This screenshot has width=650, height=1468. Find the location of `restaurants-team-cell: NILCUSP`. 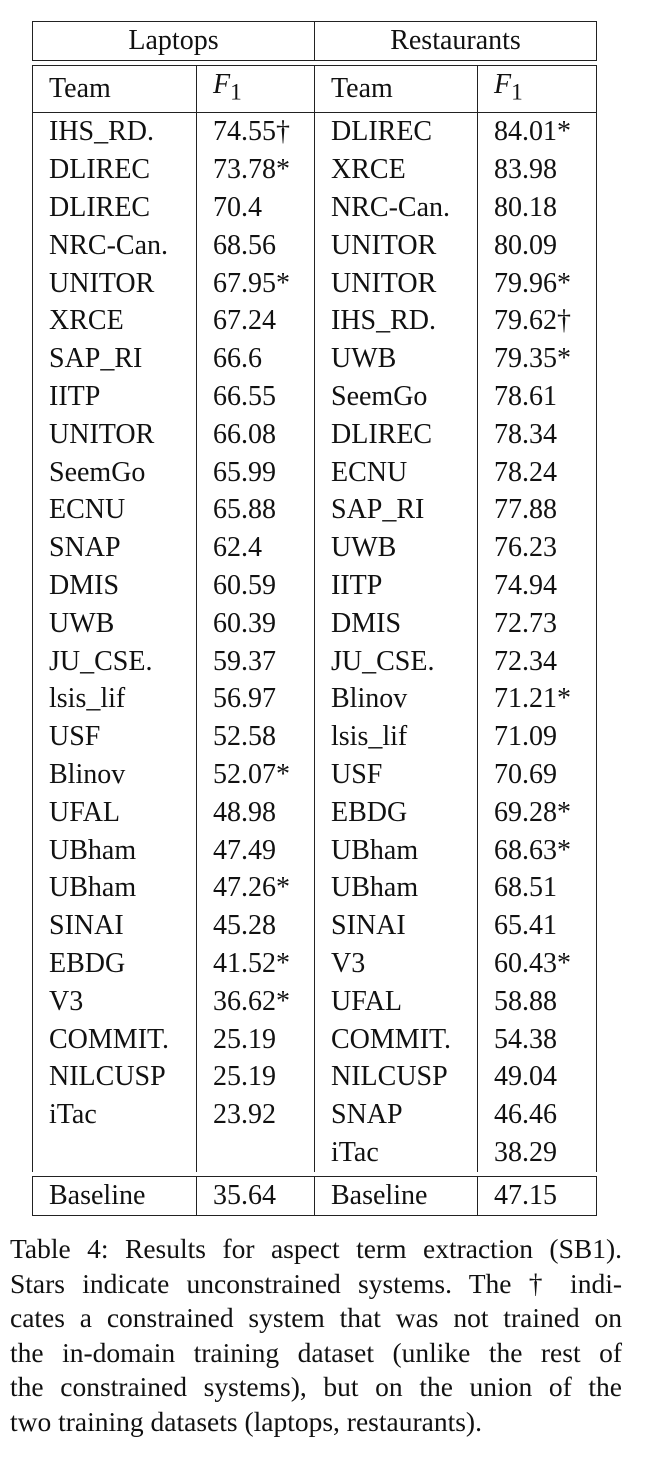

restaurants-team-cell: NILCUSP is located at coordinates (396, 1077).